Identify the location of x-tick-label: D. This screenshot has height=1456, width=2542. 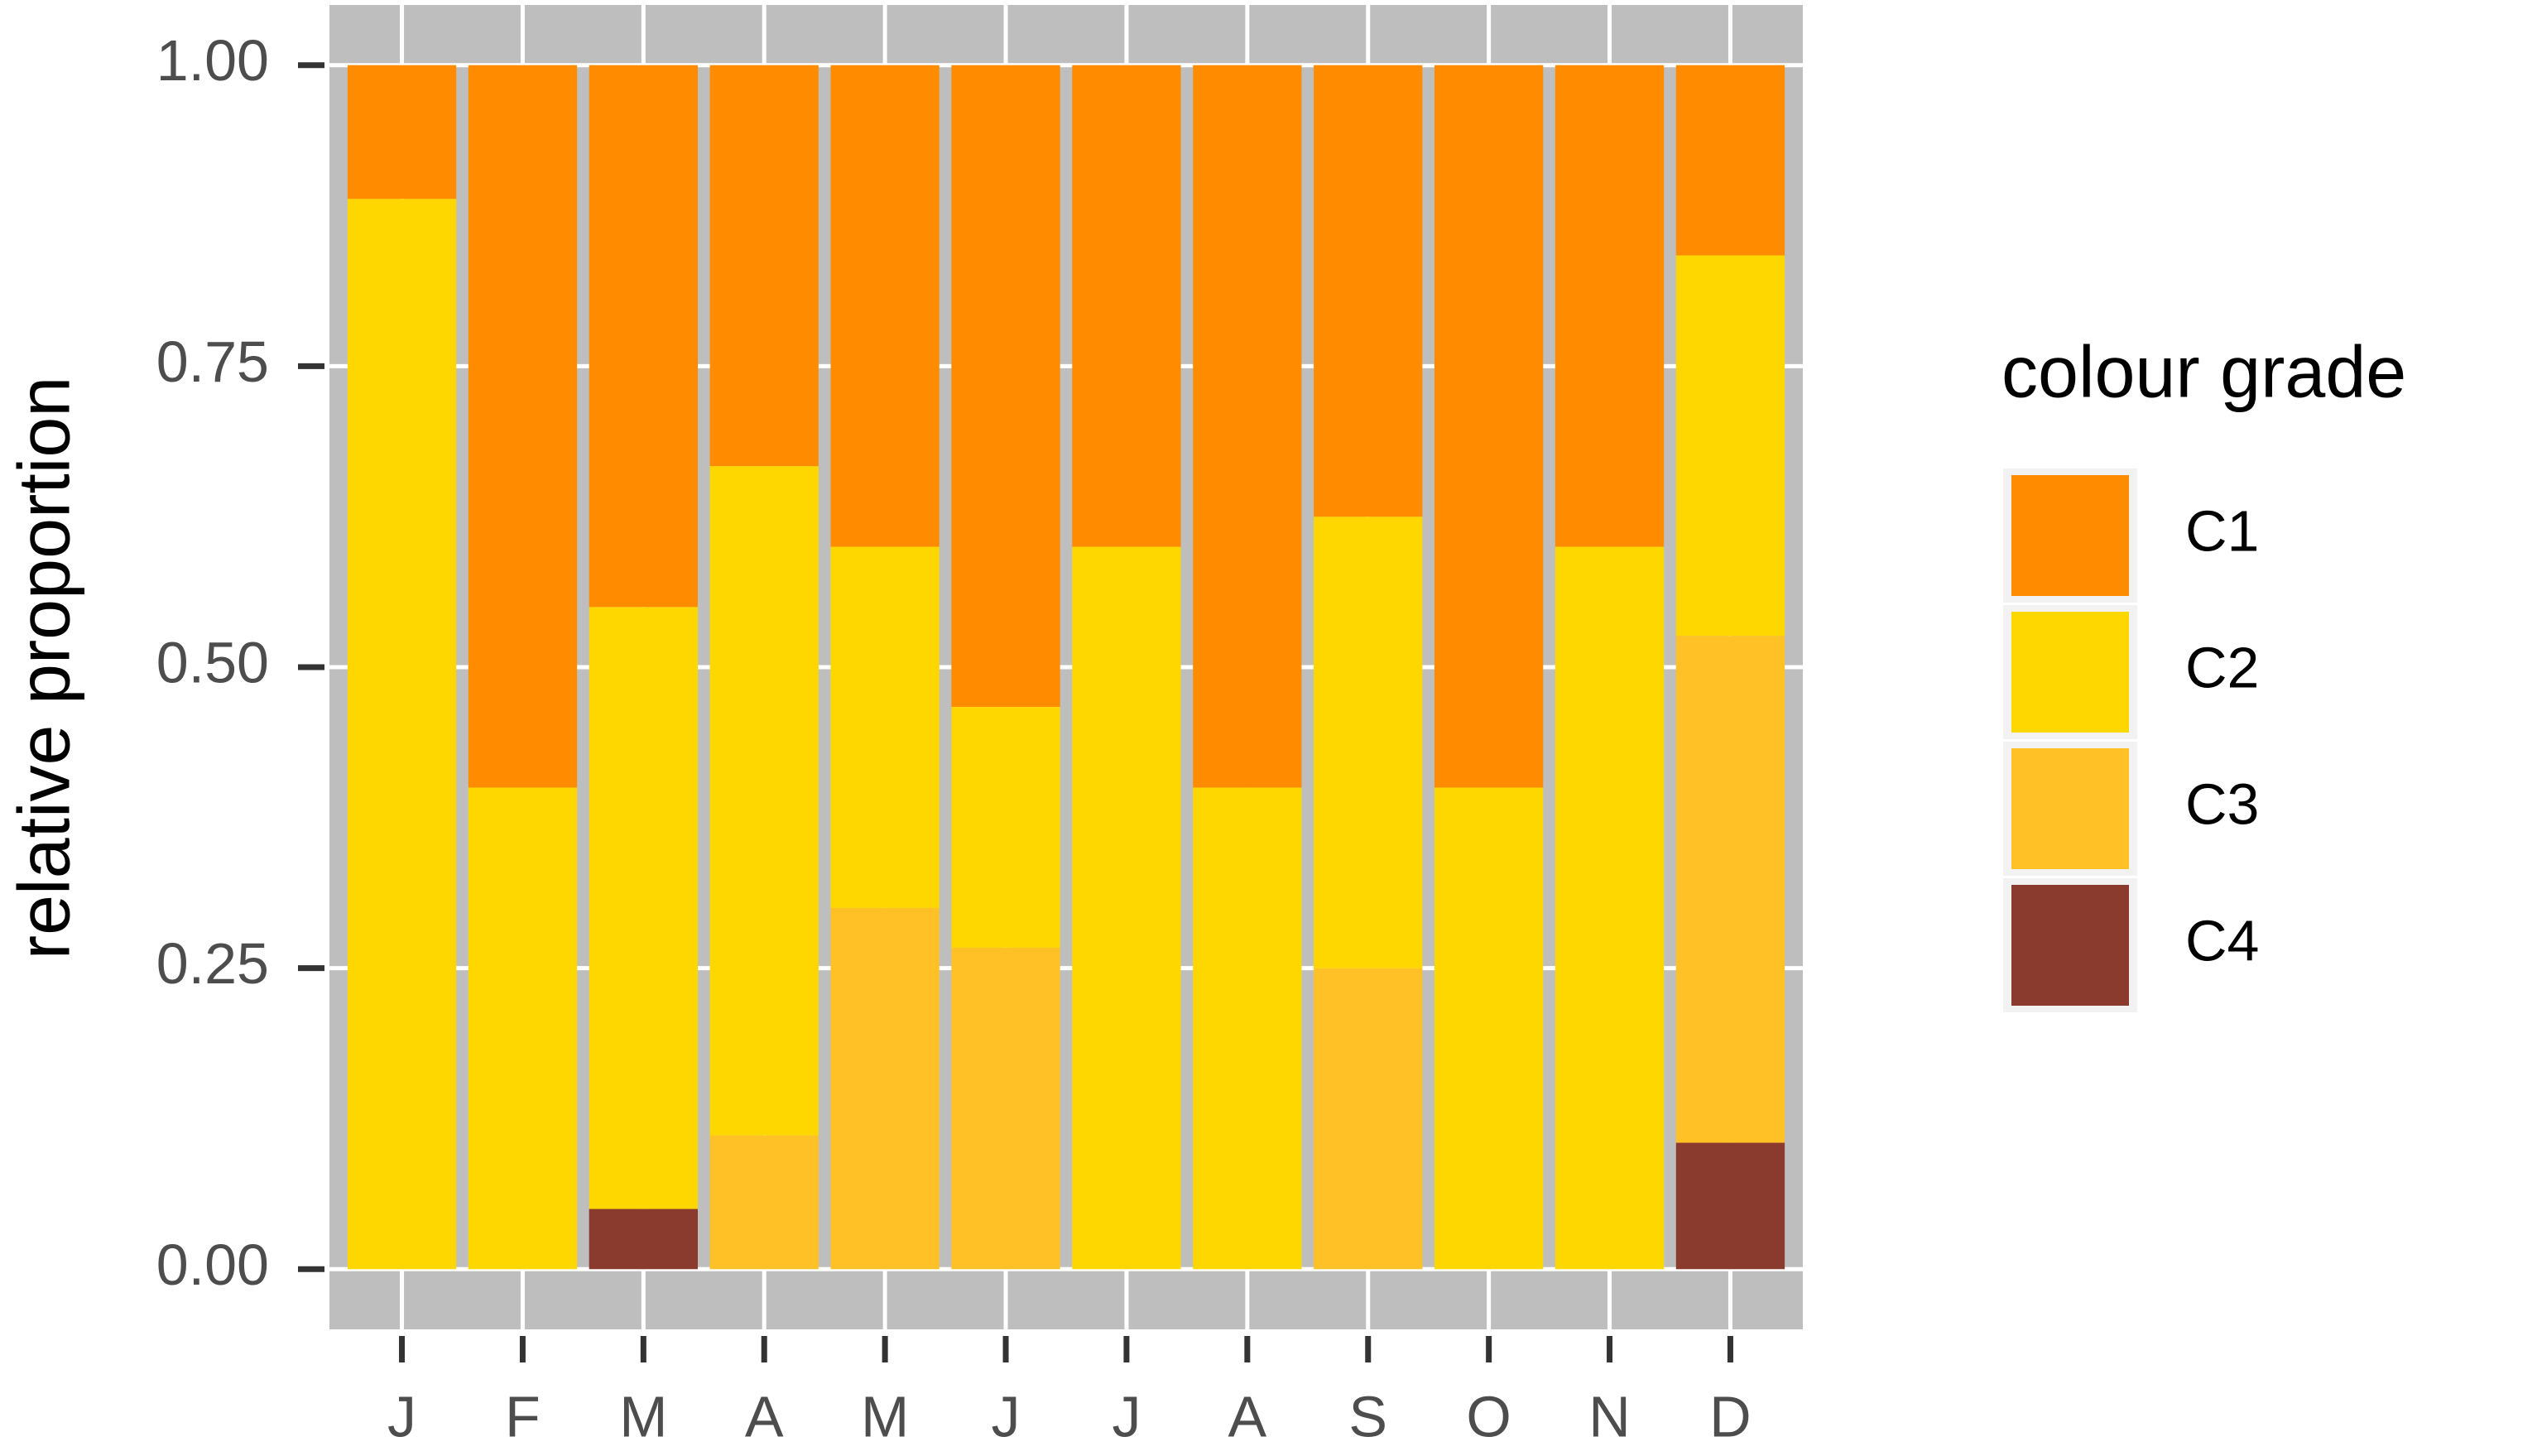
(1730, 1416).